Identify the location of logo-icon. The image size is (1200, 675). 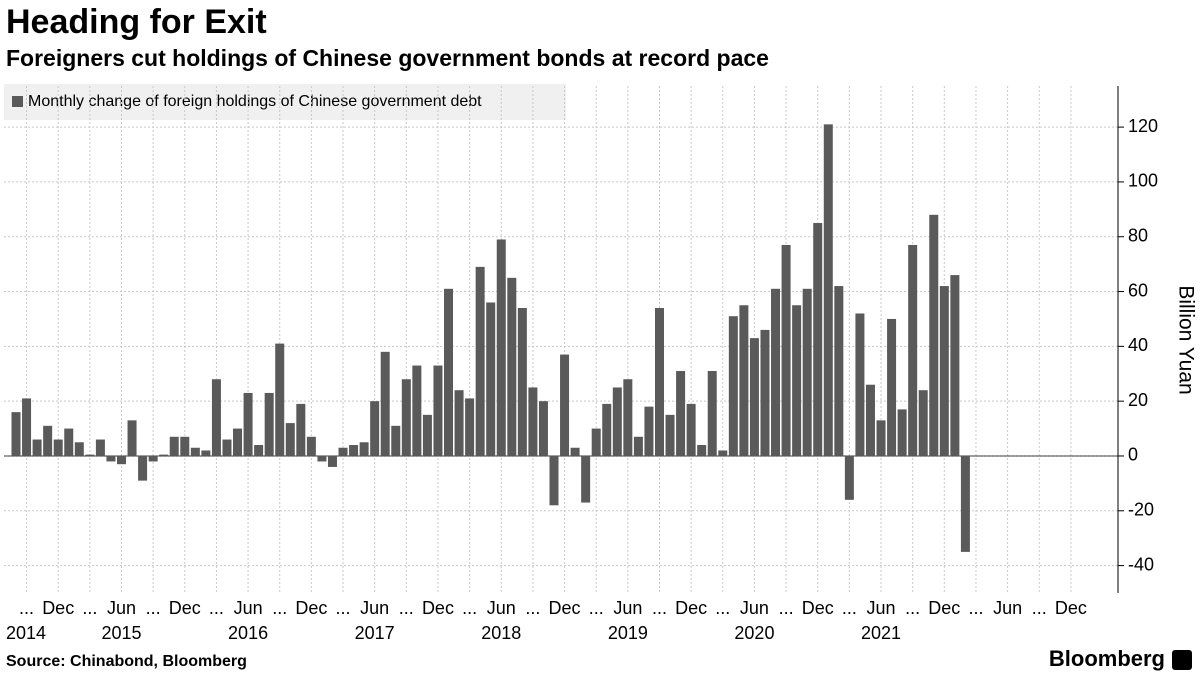
(1182, 660).